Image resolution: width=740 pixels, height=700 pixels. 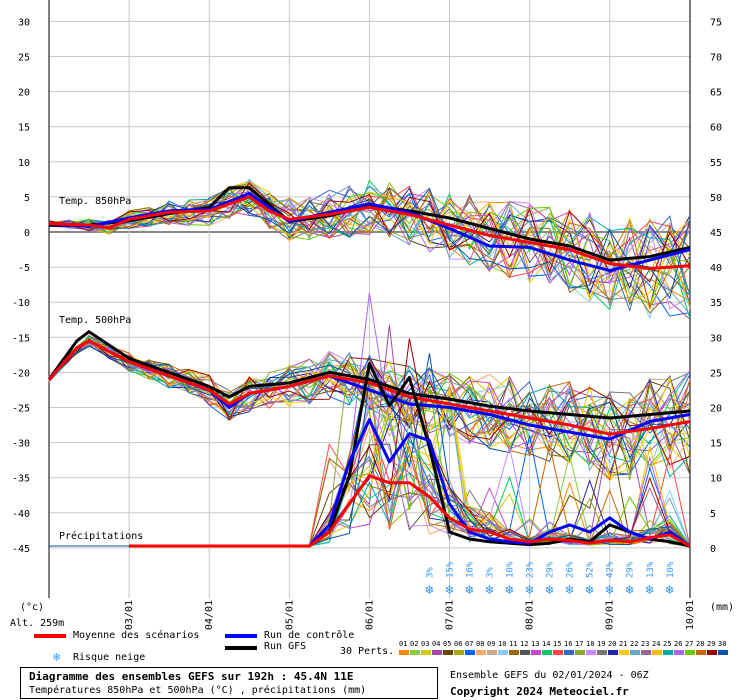 What do you see at coordinates (634, 644) in the screenshot?
I see `pert-number: 22` at bounding box center [634, 644].